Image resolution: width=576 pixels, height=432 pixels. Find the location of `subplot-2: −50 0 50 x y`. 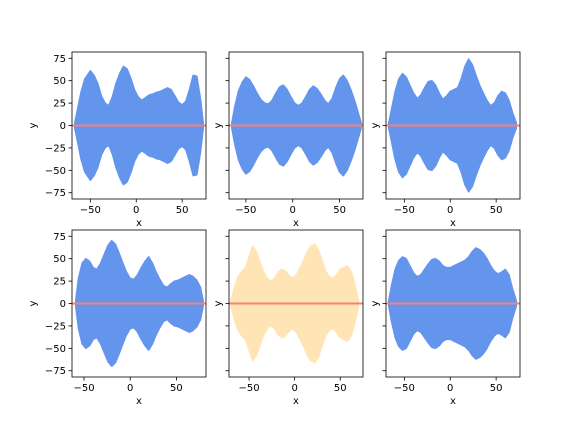

subplot-2: −50 0 50 x y is located at coordinates (288, 140).